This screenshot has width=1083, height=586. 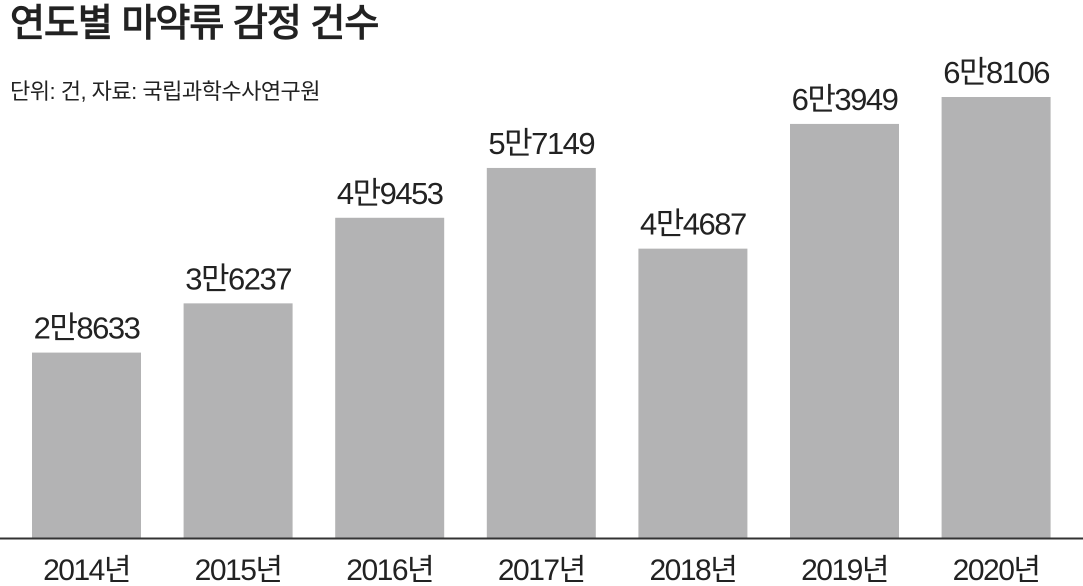 I want to click on x-tick-label: 2019년, so click(x=844, y=570).